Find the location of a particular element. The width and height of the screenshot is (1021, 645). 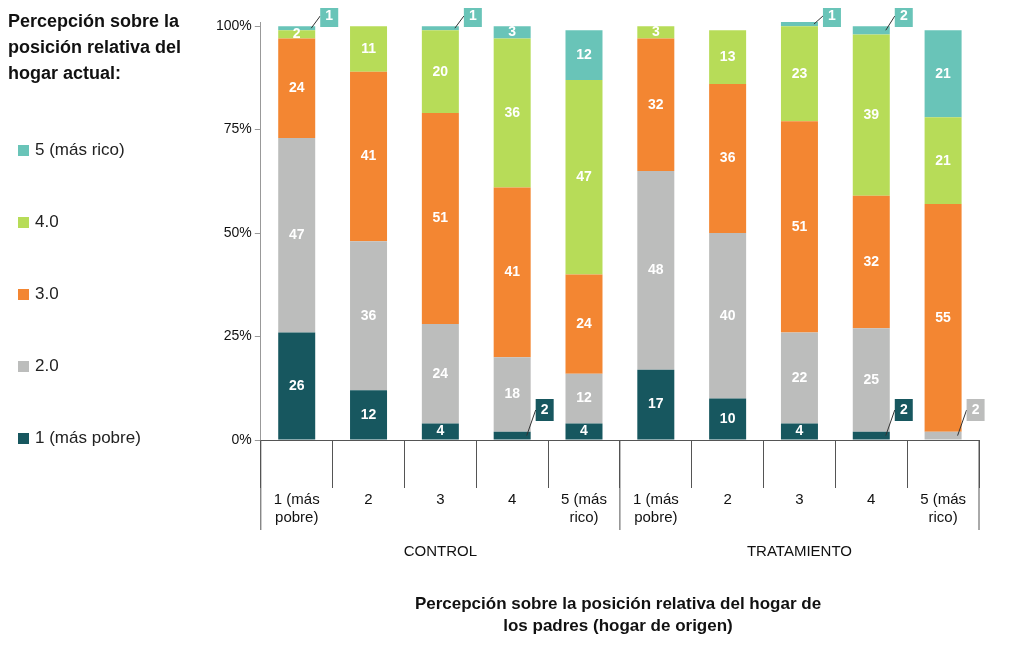

data-label: 48 is located at coordinates (656, 269).